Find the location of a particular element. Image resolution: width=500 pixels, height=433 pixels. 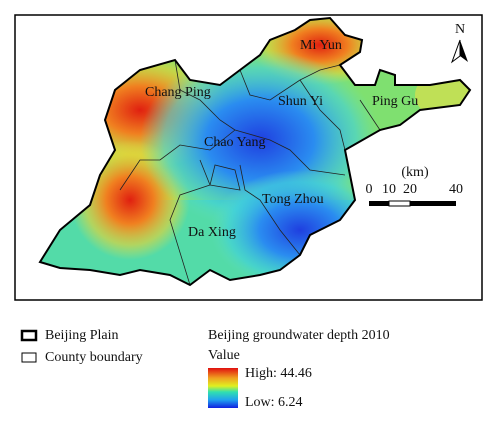

scale-unit: (km) is located at coordinates (415, 172).